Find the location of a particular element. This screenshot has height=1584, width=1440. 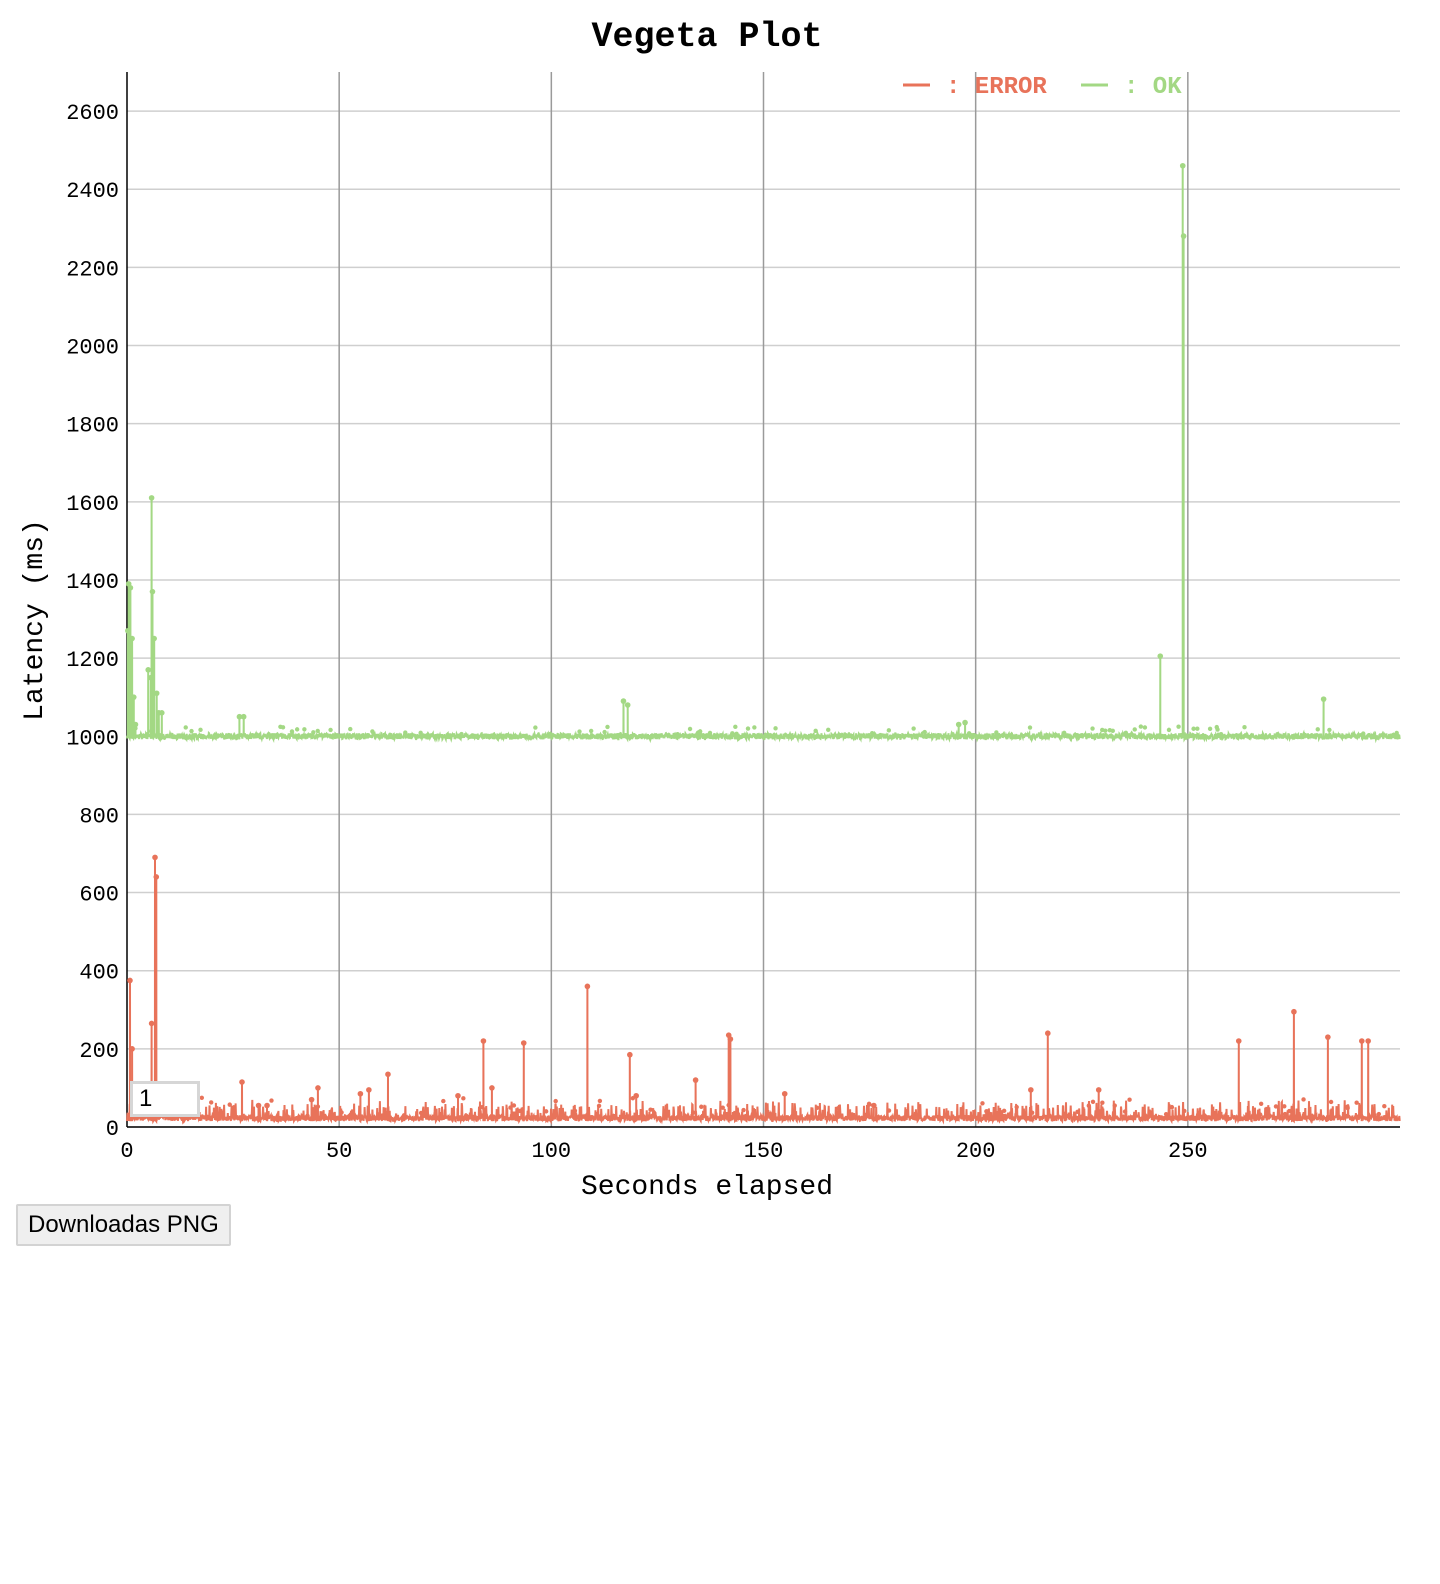

y-tick-label: 2200 is located at coordinates (92, 269).